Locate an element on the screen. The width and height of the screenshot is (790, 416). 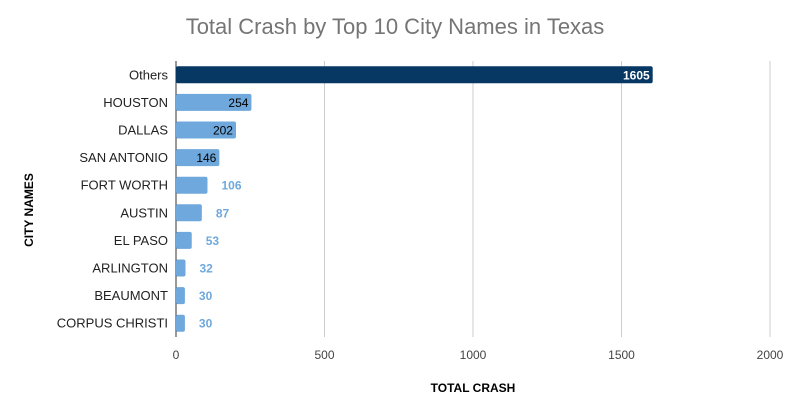
data-label-others: 1605 is located at coordinates (636, 75).